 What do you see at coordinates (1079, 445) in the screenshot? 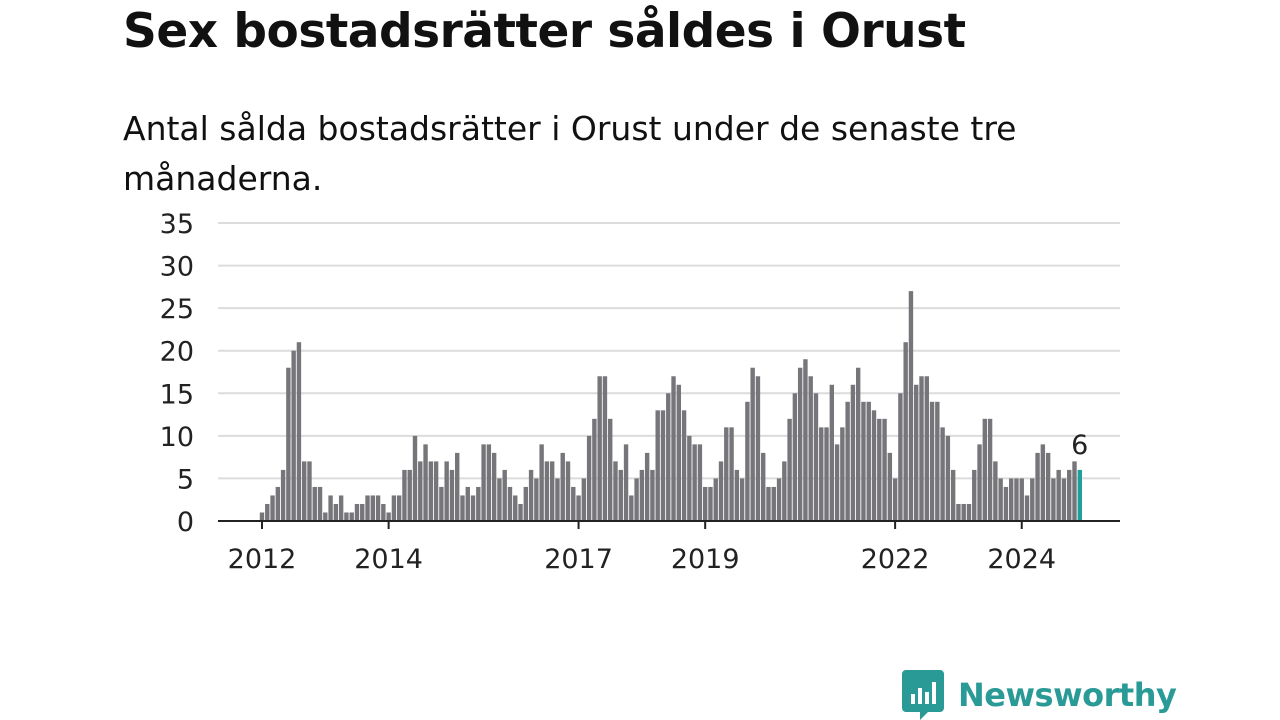
I see `last-value-label: 6` at bounding box center [1079, 445].